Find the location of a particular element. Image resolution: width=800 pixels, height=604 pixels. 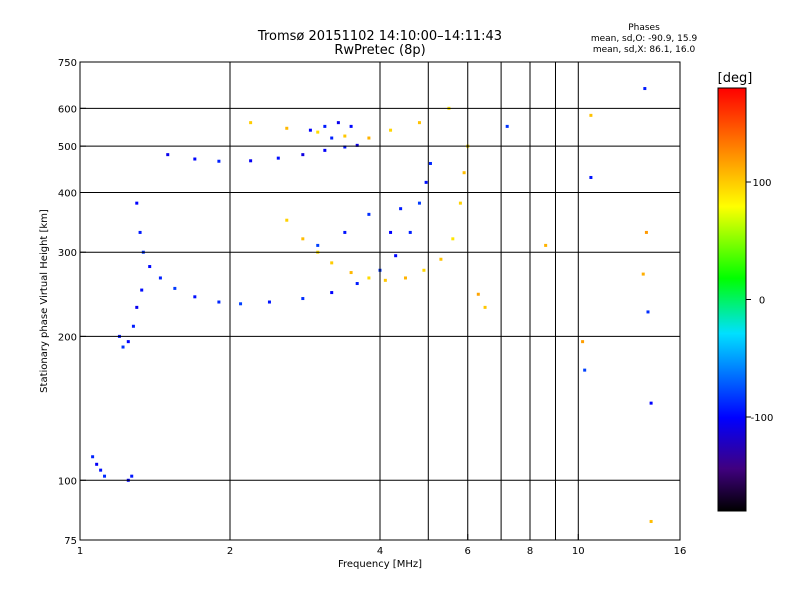

colorbar is located at coordinates (732, 299).